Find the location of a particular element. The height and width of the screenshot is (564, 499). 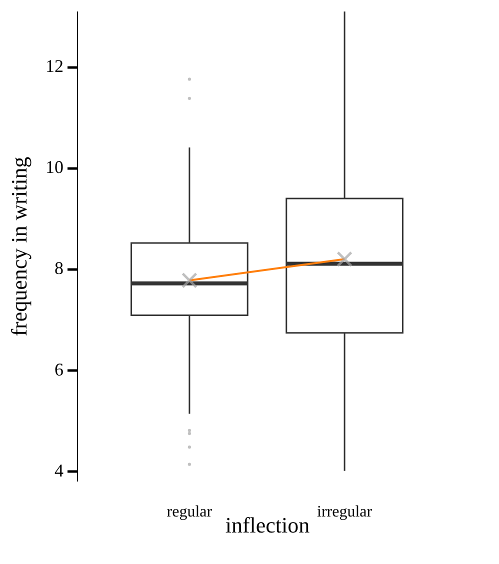

y-tick-label: 12 is located at coordinates (55, 66).